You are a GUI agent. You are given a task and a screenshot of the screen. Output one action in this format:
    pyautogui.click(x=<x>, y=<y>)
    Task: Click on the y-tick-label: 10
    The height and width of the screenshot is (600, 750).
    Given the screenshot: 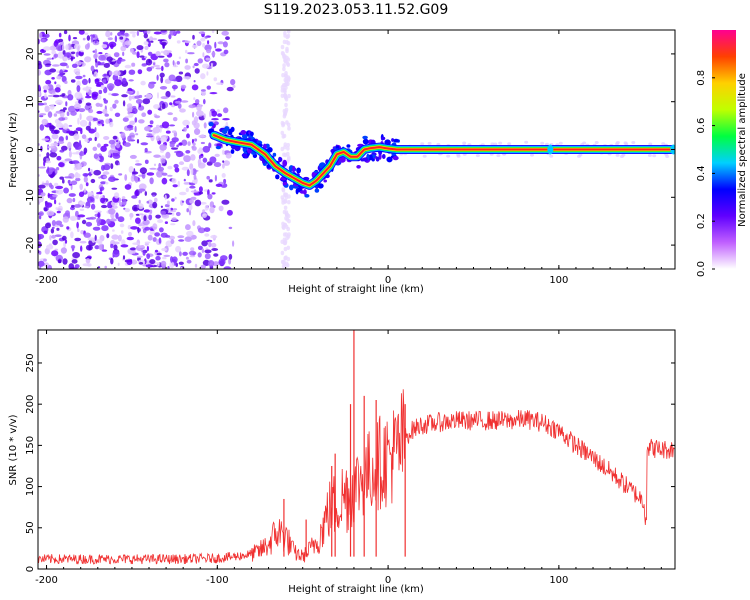 What is the action you would take?
    pyautogui.click(x=30, y=101)
    